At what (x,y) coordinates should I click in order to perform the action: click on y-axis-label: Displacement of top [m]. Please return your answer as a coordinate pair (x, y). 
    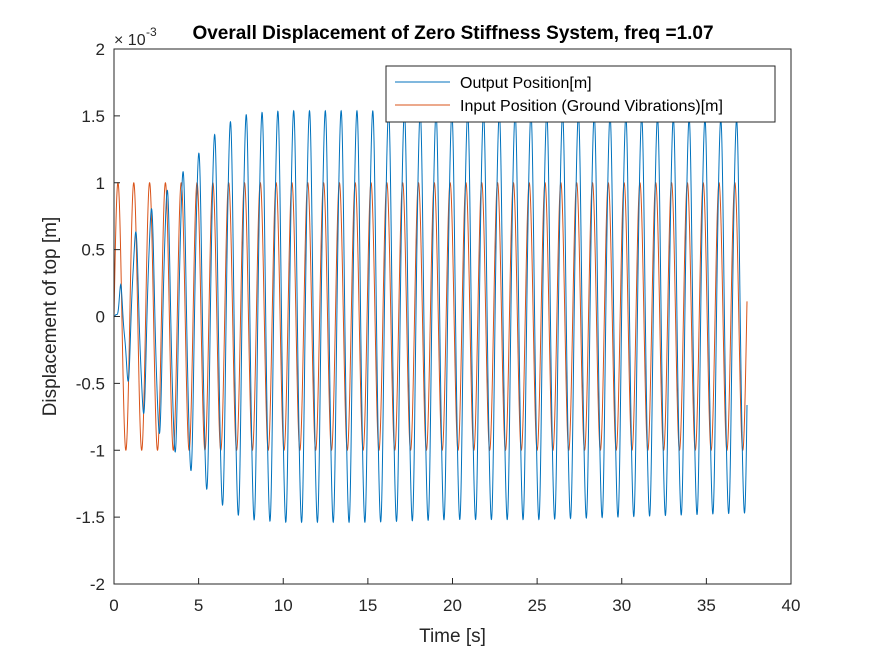
    Looking at the image, I should click on (50, 317).